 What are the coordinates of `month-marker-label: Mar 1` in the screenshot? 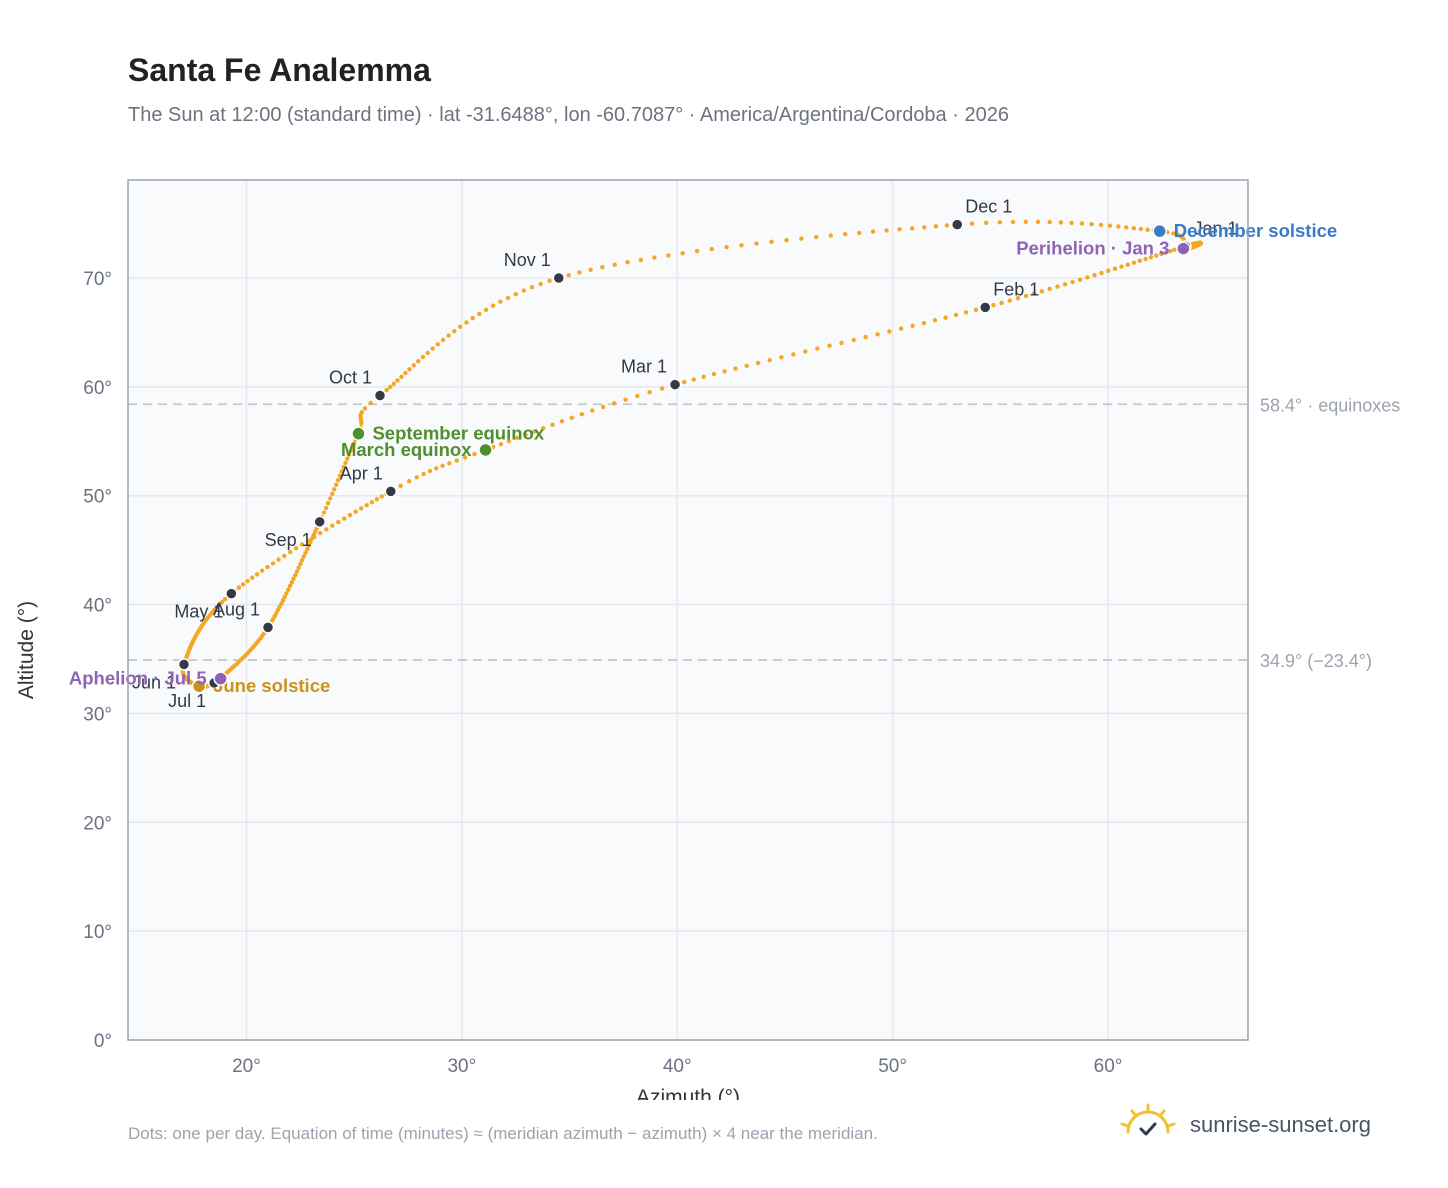 It's located at (644, 367).